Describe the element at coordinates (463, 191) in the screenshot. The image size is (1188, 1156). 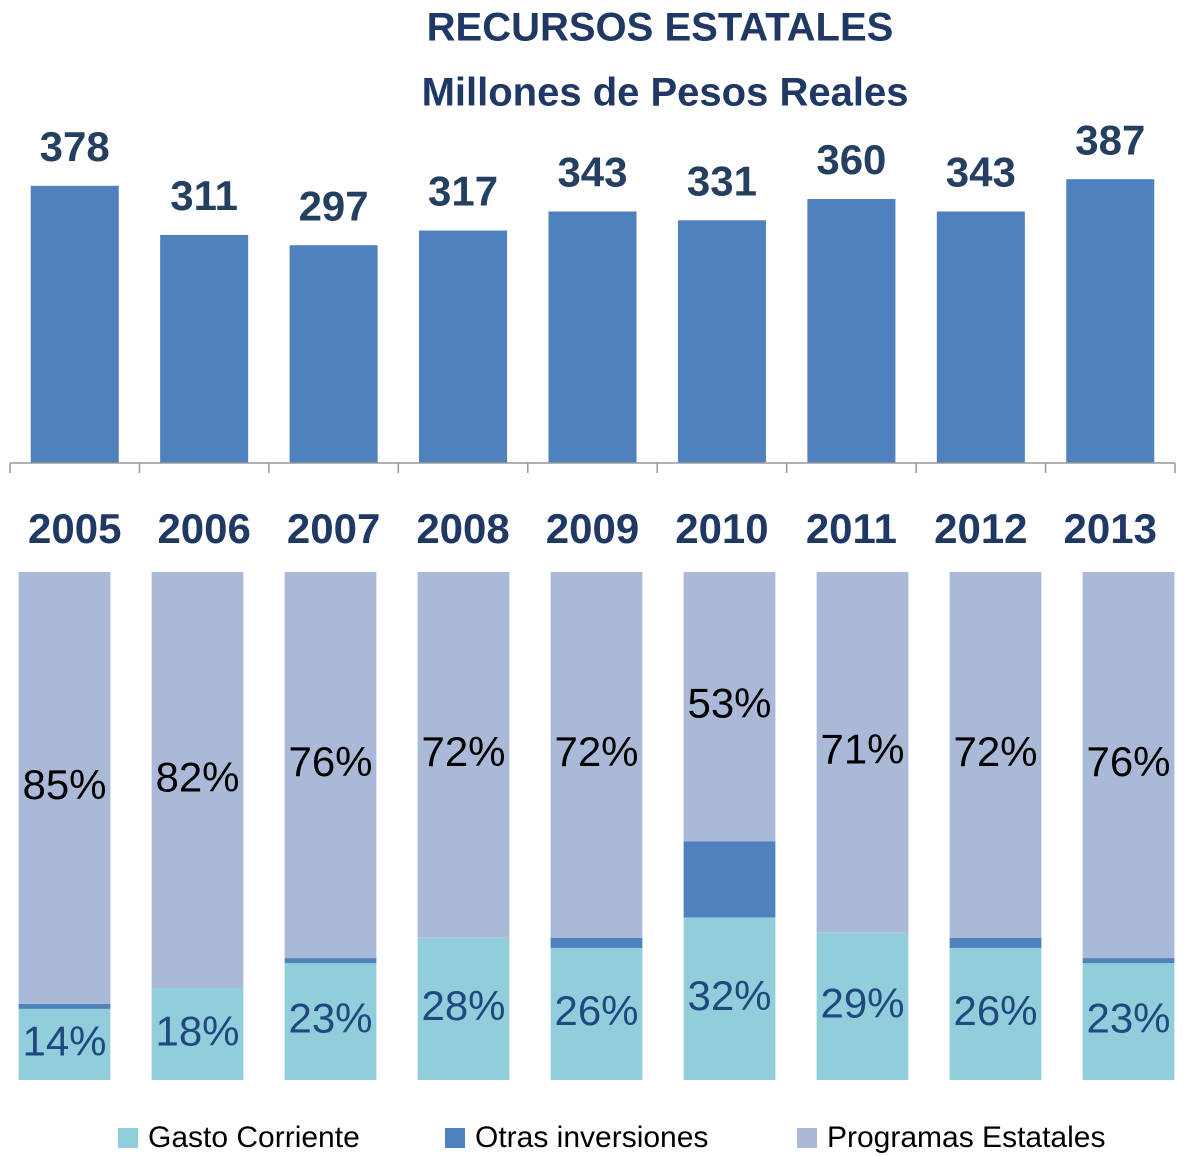
I see `value-label: 317` at that location.